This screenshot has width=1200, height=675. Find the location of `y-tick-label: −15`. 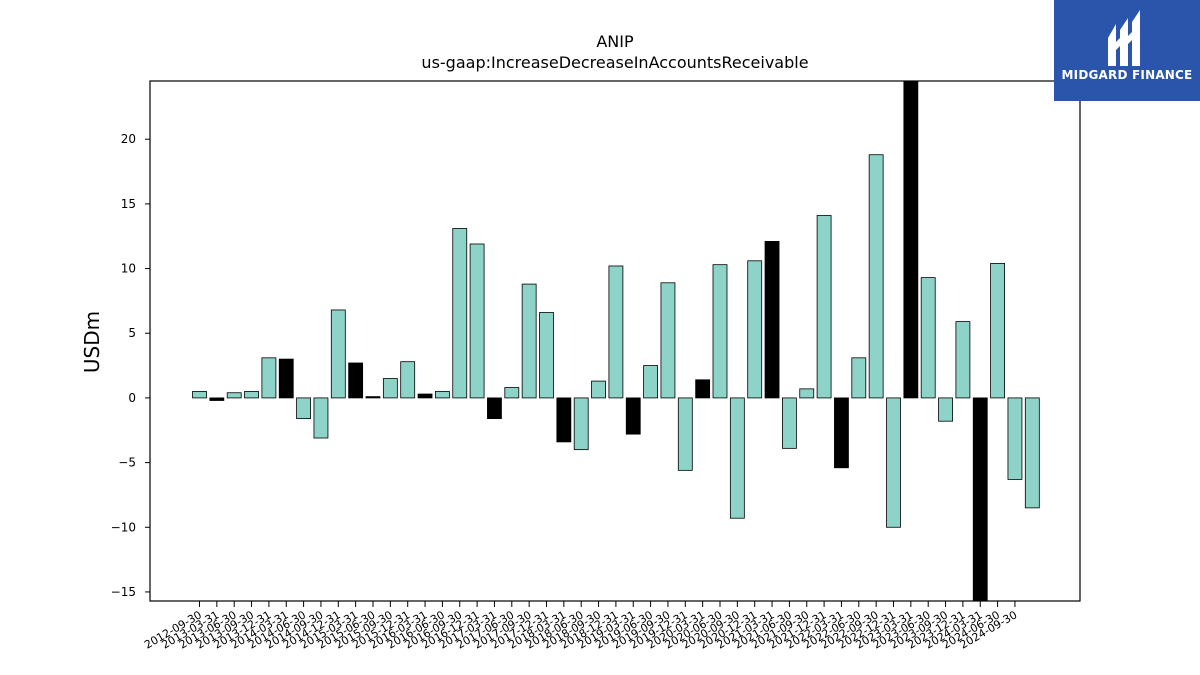

y-tick-label: −15 is located at coordinates (123, 592).